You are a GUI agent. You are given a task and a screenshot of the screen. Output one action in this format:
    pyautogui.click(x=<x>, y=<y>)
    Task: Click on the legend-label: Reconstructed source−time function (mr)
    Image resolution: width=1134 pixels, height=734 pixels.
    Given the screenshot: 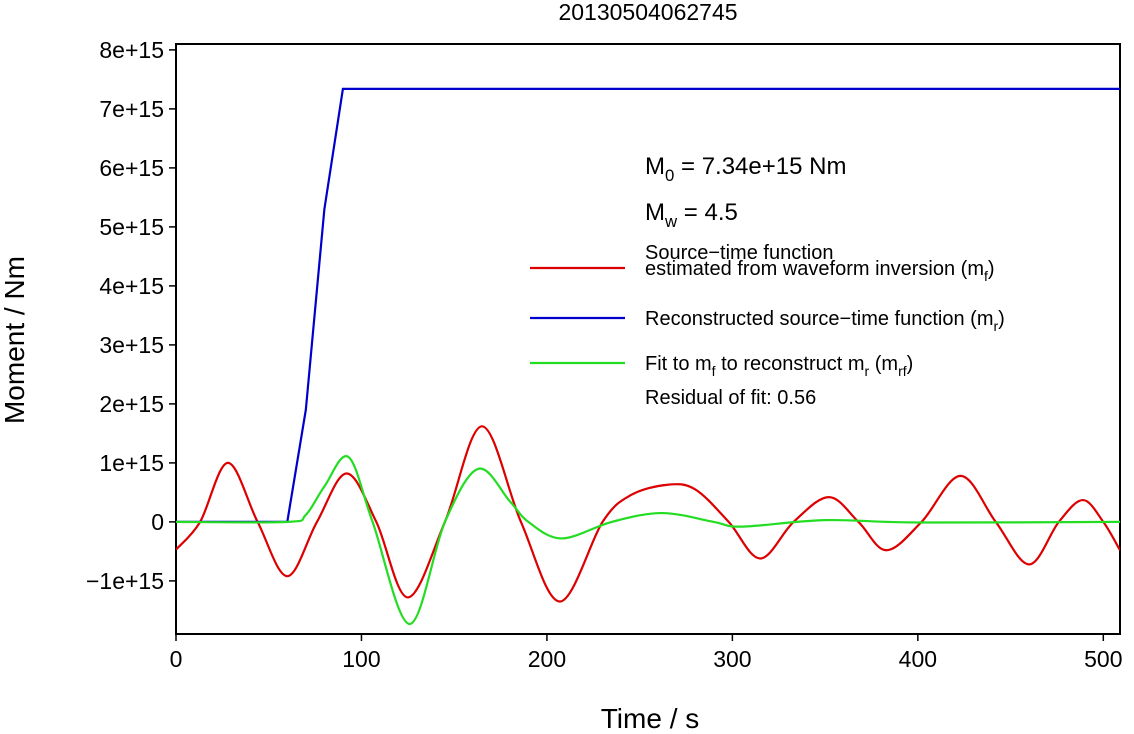 What is the action you would take?
    pyautogui.click(x=825, y=321)
    